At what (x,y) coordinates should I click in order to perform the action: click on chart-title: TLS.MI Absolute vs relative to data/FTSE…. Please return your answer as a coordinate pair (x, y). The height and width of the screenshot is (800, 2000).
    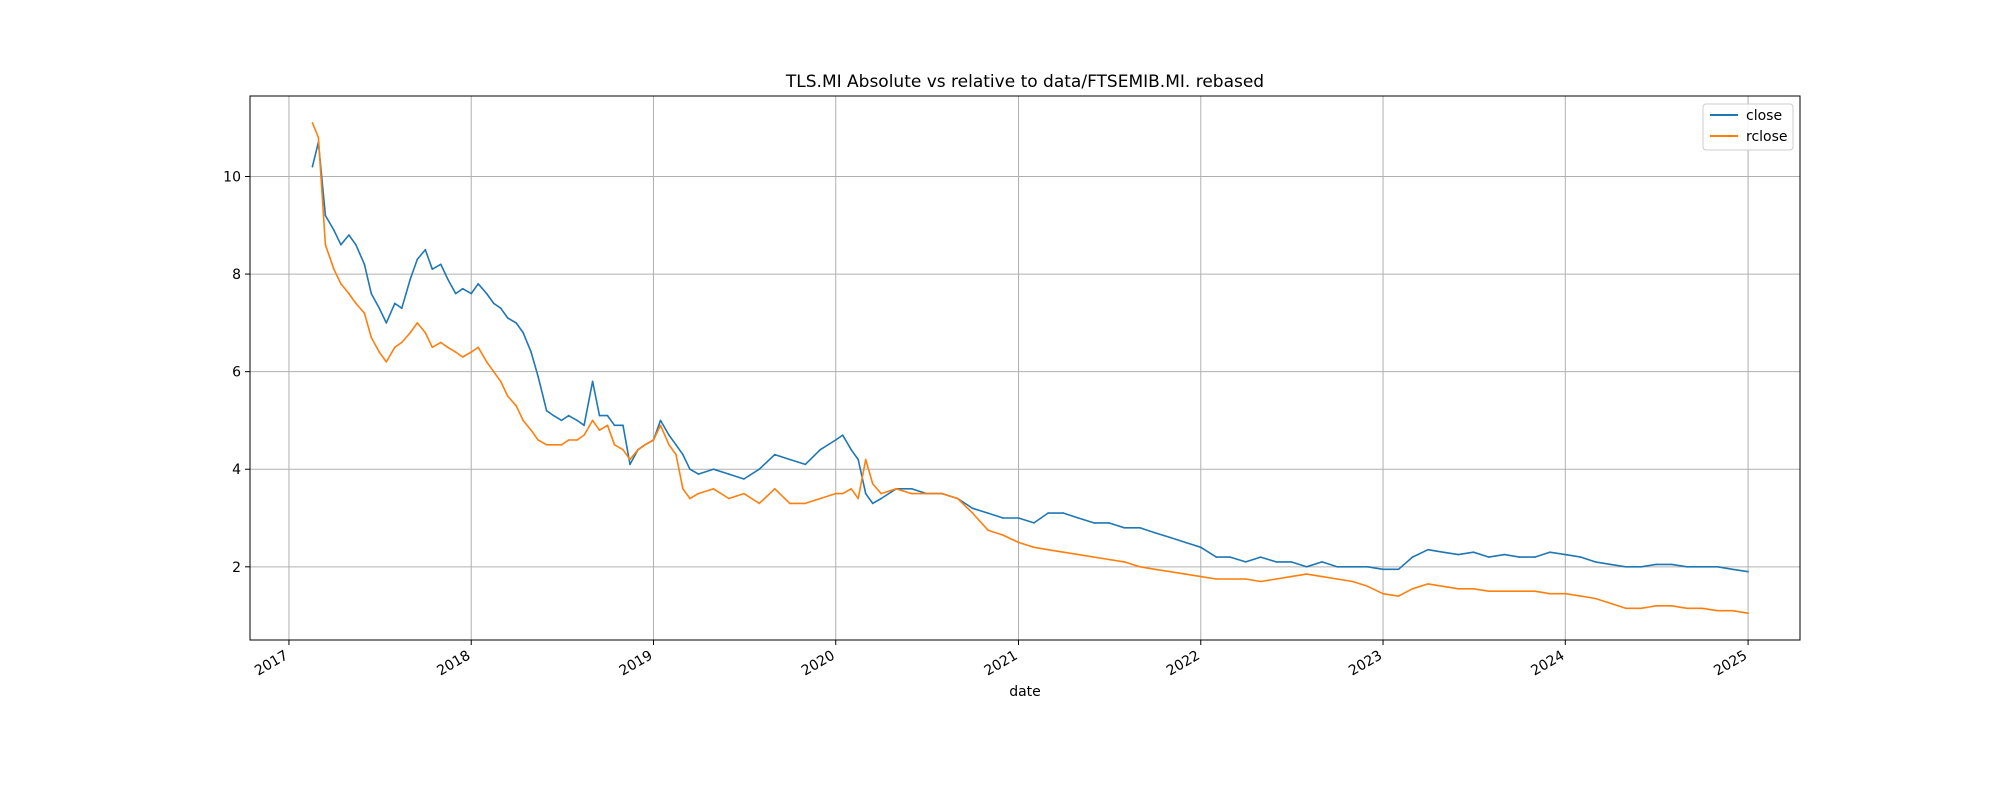
    Looking at the image, I should click on (1024, 82).